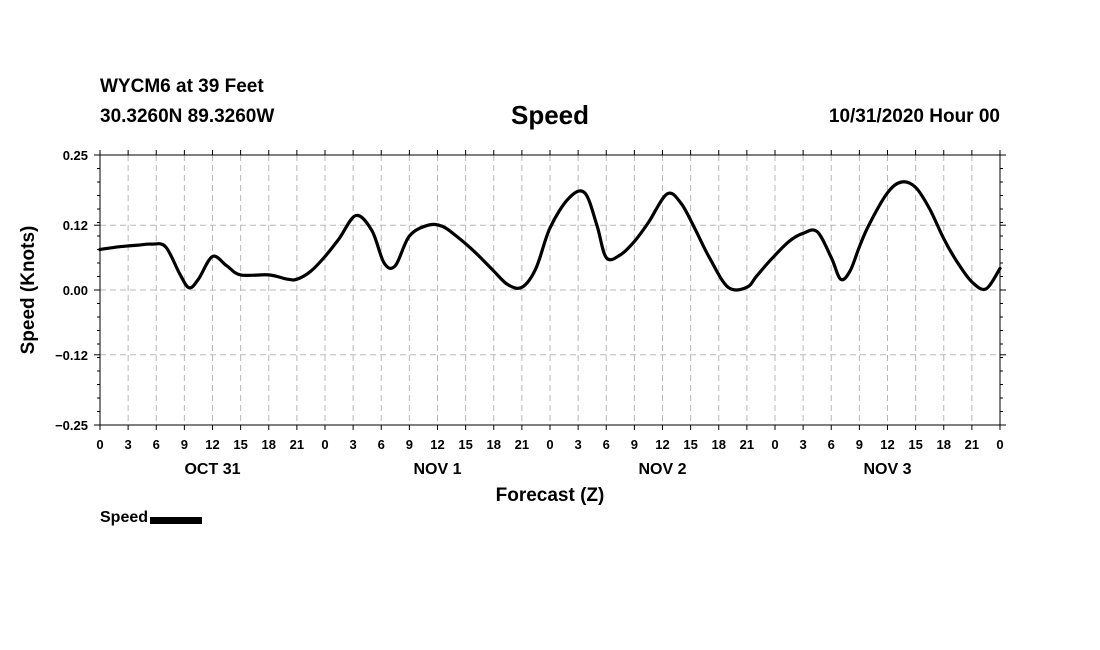 Image resolution: width=1100 pixels, height=650 pixels. I want to click on chart-title: Speed, so click(550, 115).